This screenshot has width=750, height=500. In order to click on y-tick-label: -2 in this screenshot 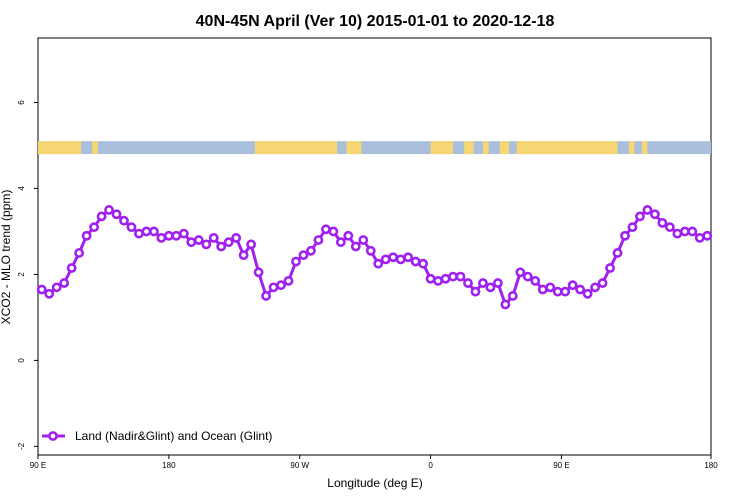, I will do `click(21, 446)`.